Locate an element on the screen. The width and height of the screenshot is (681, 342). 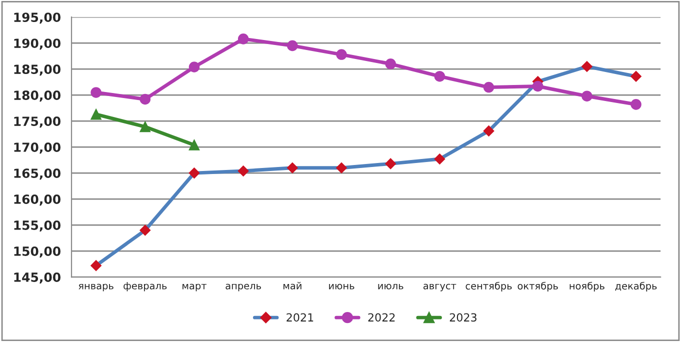
y-tick-label: 195,00 is located at coordinates (37, 18).